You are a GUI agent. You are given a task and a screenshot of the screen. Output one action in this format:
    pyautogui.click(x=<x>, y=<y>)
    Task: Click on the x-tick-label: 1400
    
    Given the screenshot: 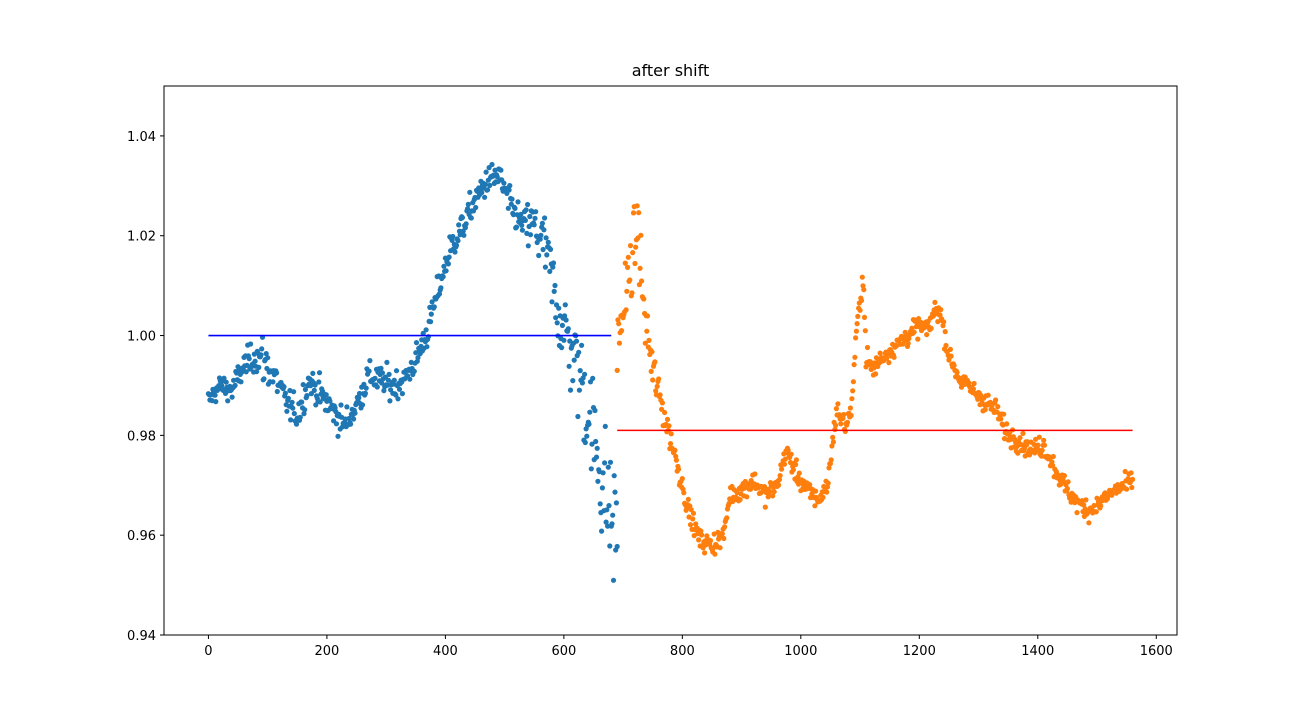 What is the action you would take?
    pyautogui.click(x=1037, y=651)
    